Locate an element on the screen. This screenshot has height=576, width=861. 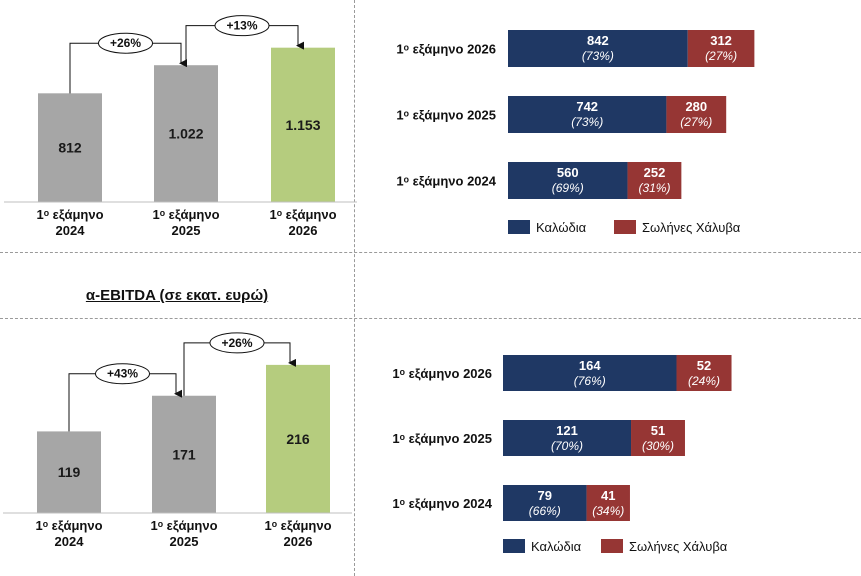
legend-label-3-1: Σωλήνες Χάλυβα is located at coordinates (678, 546).